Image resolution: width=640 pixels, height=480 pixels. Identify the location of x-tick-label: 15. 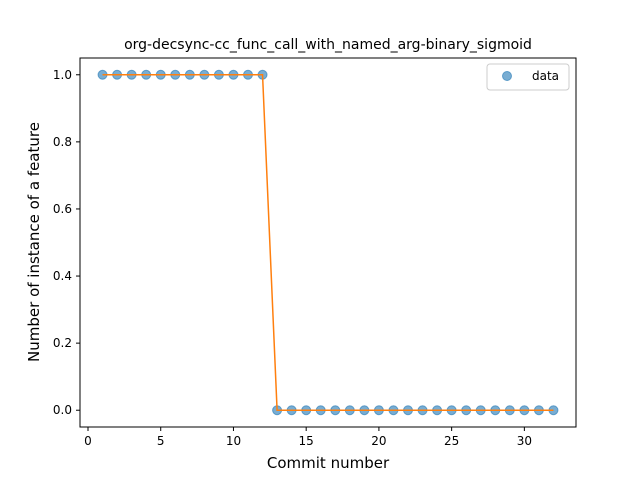
(306, 441).